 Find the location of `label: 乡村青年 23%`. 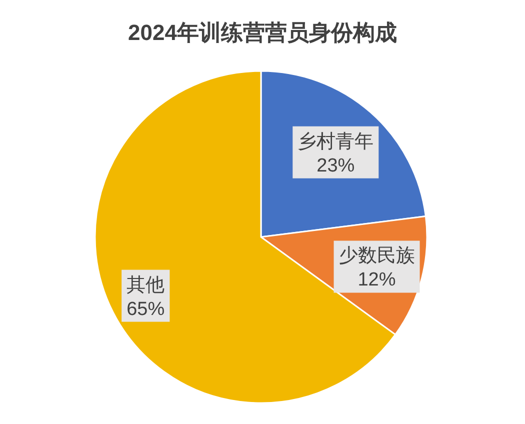

label: 乡村青年 23% is located at coordinates (335, 152).